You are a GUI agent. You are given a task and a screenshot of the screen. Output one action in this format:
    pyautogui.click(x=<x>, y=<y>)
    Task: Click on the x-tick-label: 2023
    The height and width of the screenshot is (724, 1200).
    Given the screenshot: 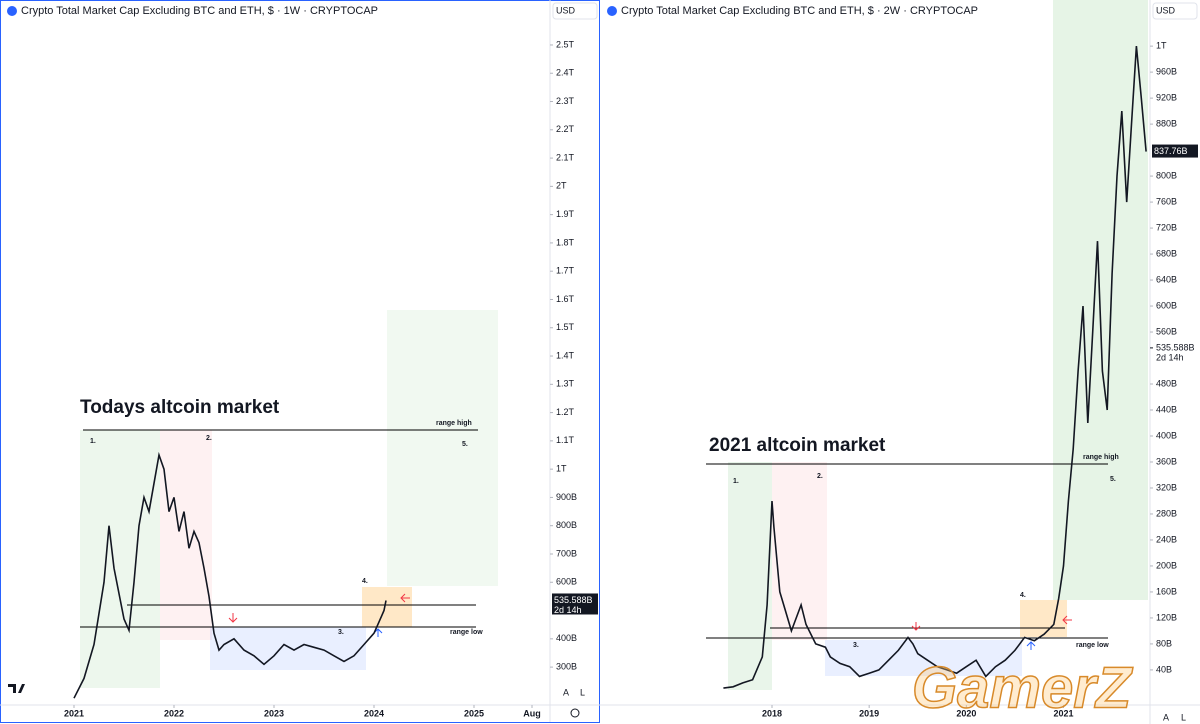 What is the action you would take?
    pyautogui.click(x=274, y=713)
    